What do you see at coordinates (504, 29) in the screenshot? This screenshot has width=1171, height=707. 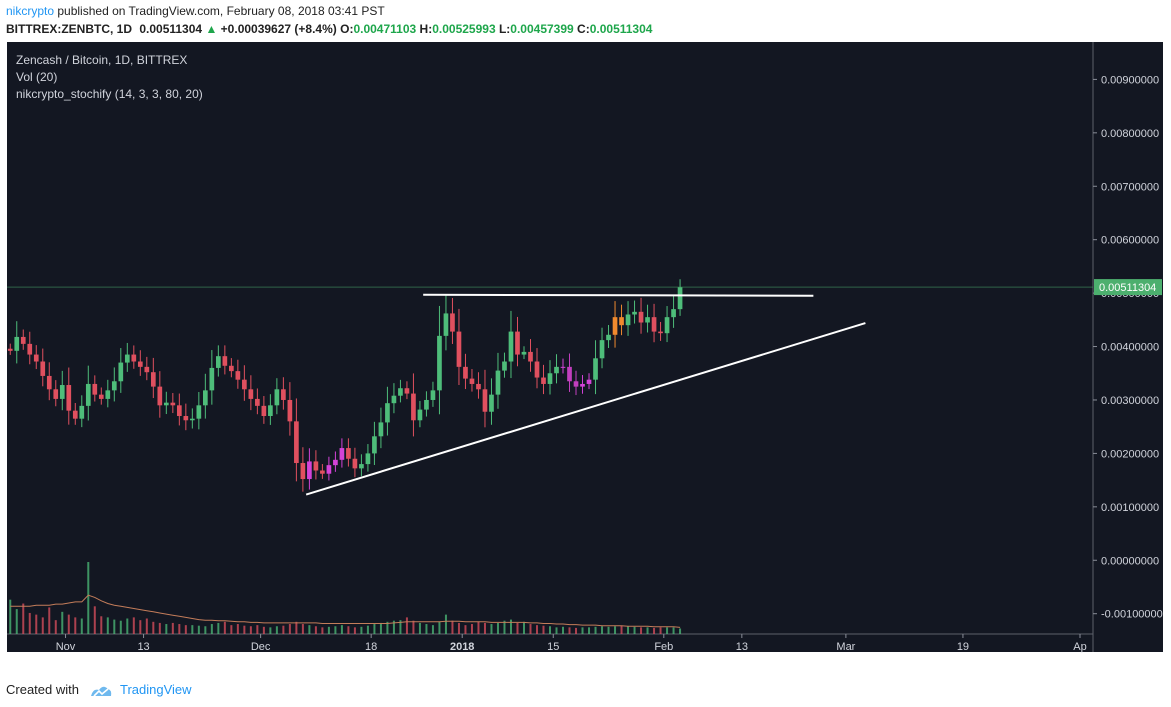 I see `low-label: L:` at bounding box center [504, 29].